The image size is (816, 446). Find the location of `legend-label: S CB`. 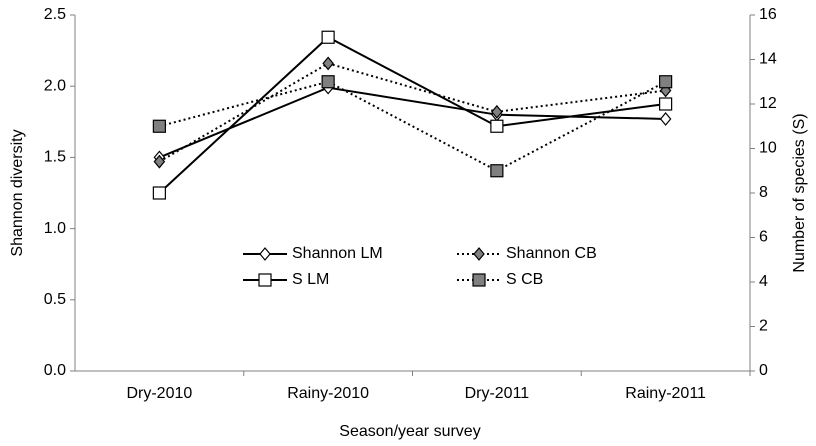

legend-label: S CB is located at coordinates (524, 279).